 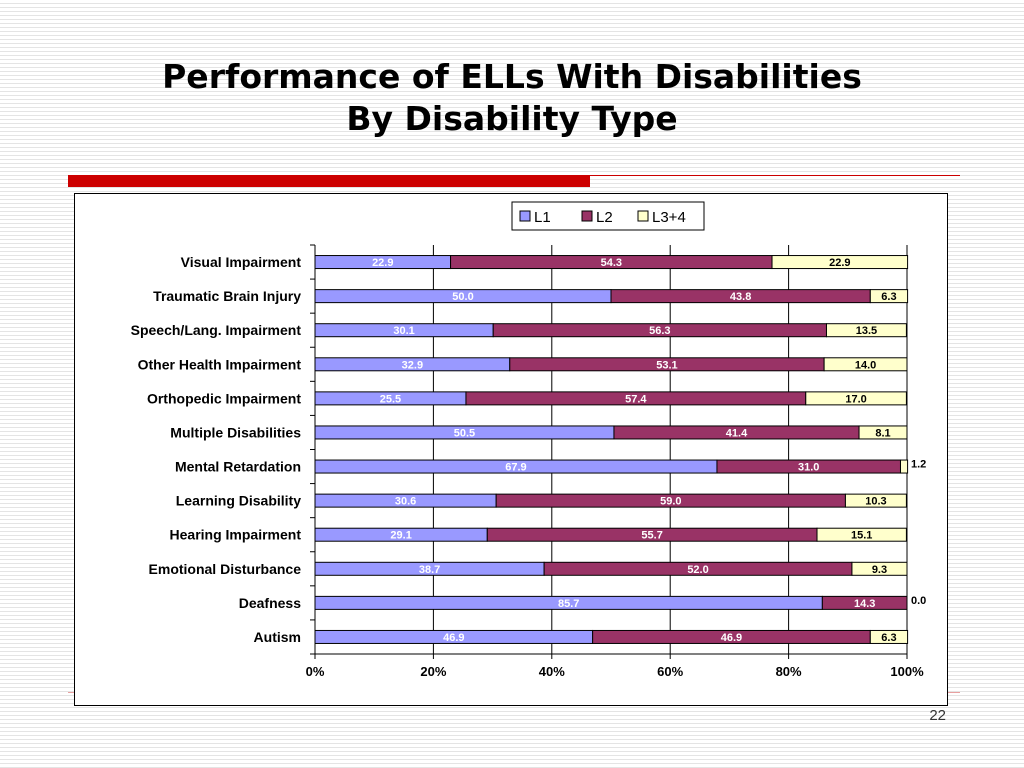 I want to click on footer-decor-line-left, so click(x=72, y=692).